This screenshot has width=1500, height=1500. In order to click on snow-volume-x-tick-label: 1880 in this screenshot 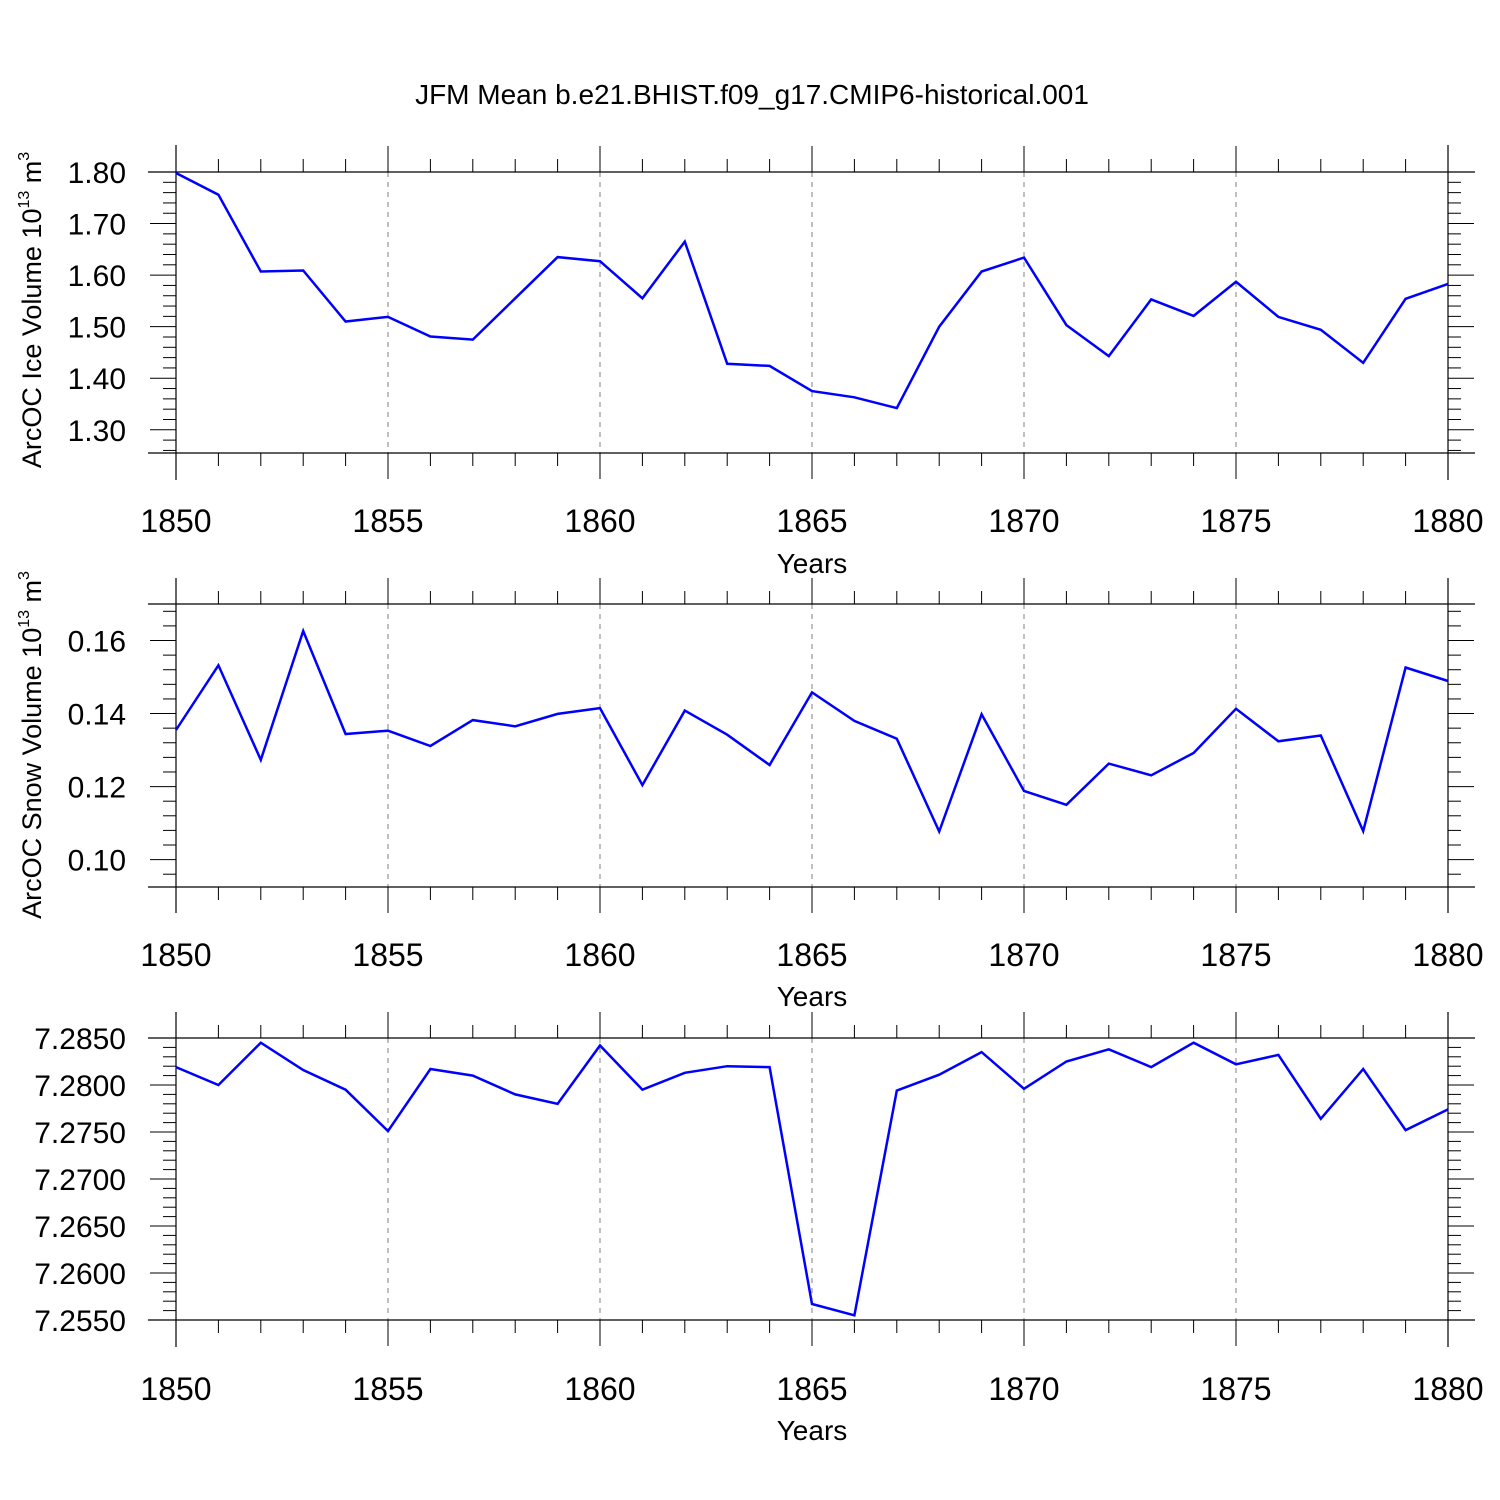, I will do `click(1447, 955)`.